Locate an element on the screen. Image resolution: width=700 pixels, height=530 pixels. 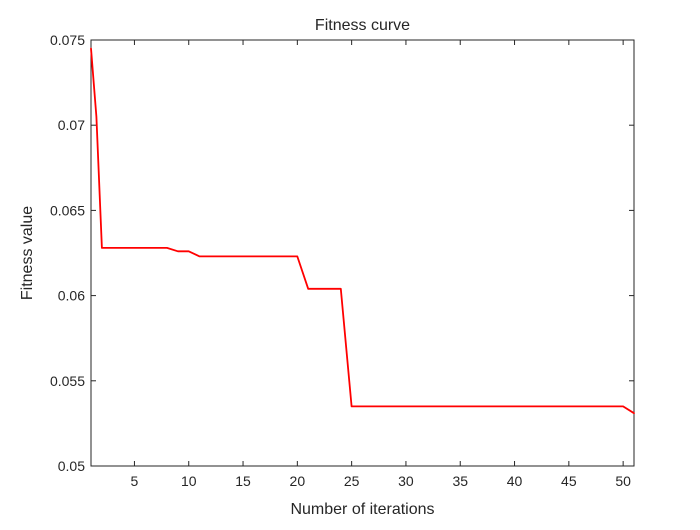
x-tick-label: 25 is located at coordinates (352, 481).